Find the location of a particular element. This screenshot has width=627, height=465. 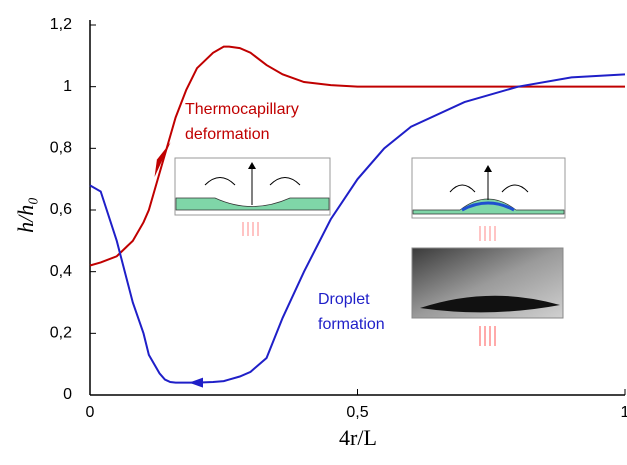

y-tick-label: 1 is located at coordinates (67, 86).